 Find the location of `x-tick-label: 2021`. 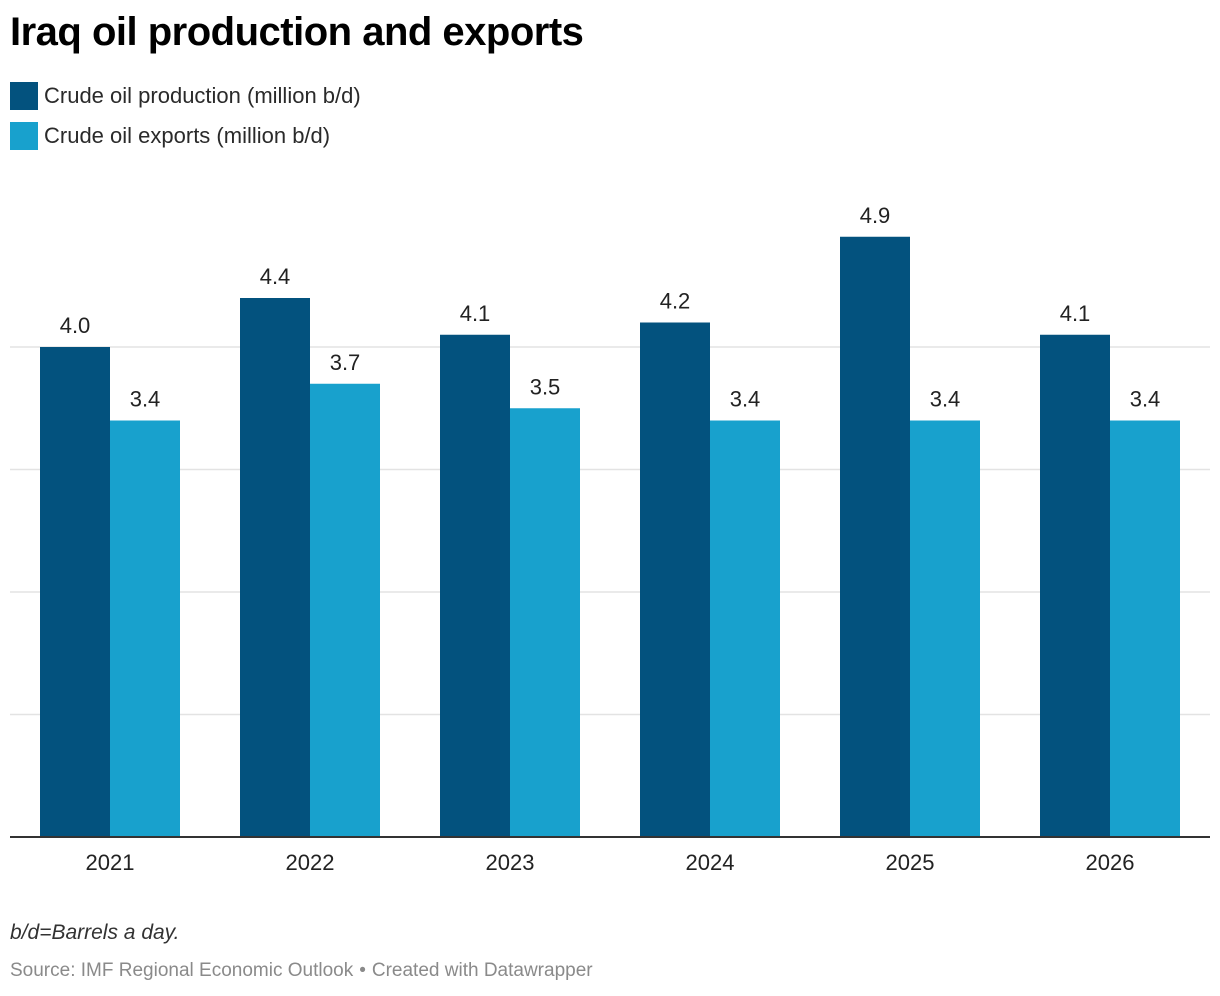

x-tick-label: 2021 is located at coordinates (110, 862).